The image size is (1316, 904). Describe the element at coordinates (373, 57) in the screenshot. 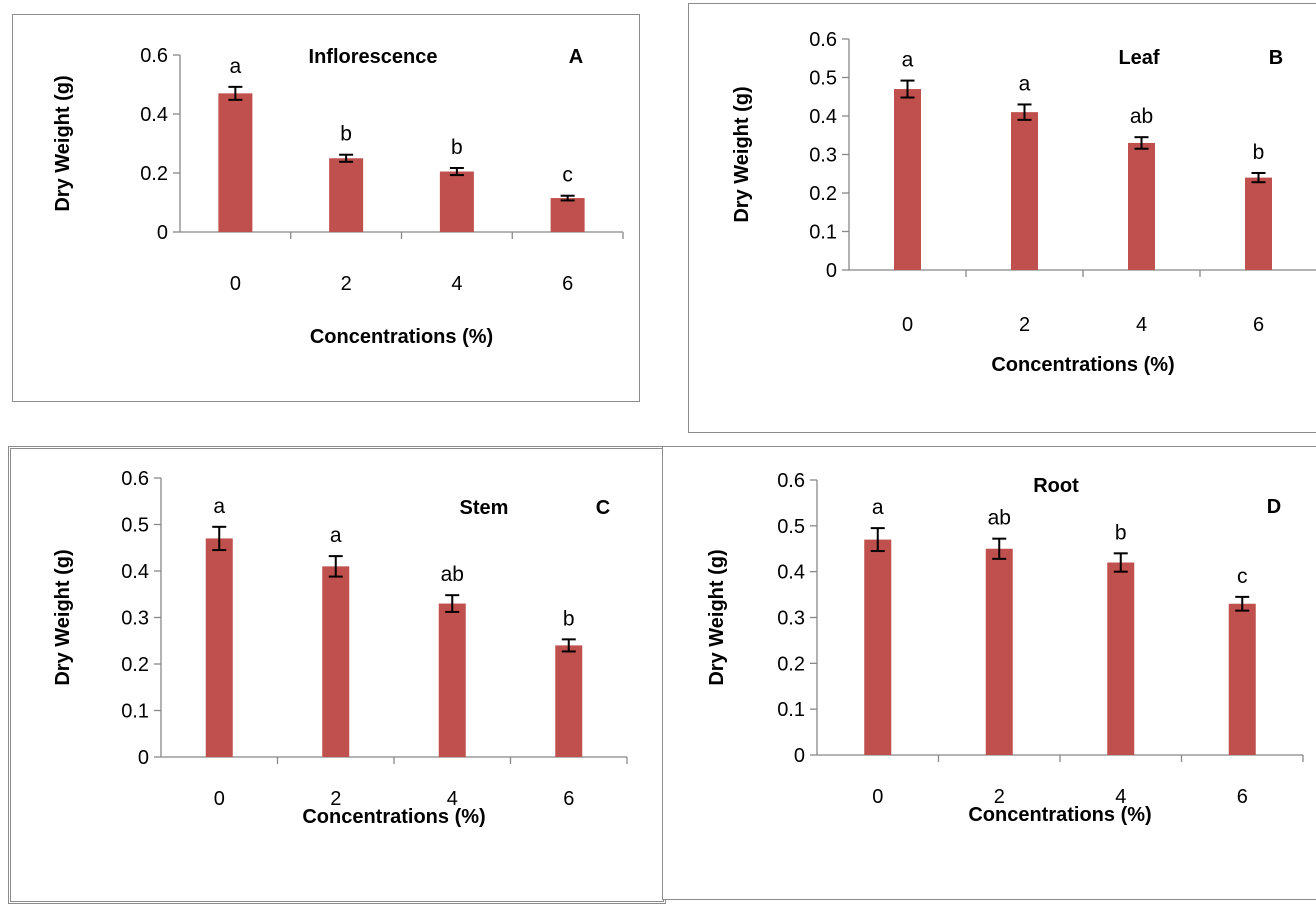

I see `chart-title: Inflorescence` at that location.